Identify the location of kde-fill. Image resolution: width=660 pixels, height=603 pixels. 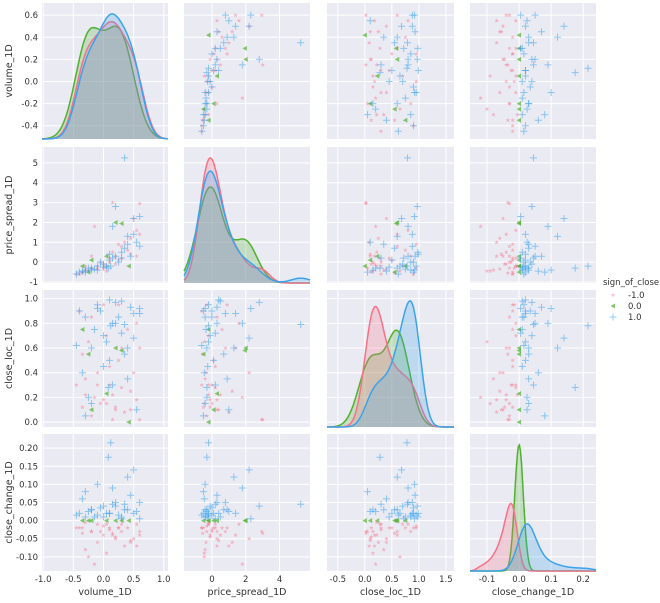
(247, 220).